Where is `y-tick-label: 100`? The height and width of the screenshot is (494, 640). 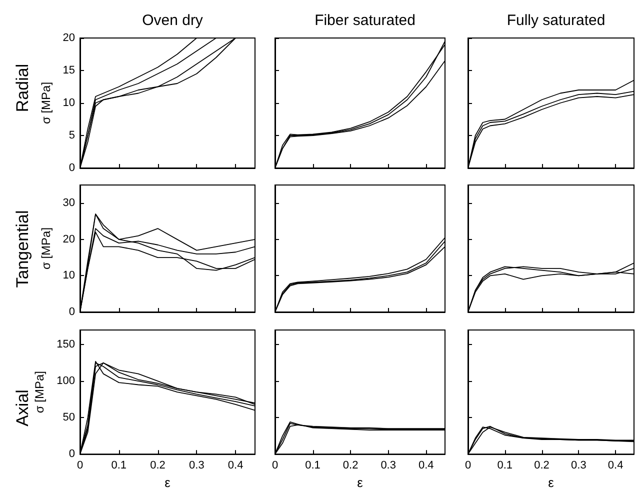
y-tick-label: 100 is located at coordinates (65, 381).